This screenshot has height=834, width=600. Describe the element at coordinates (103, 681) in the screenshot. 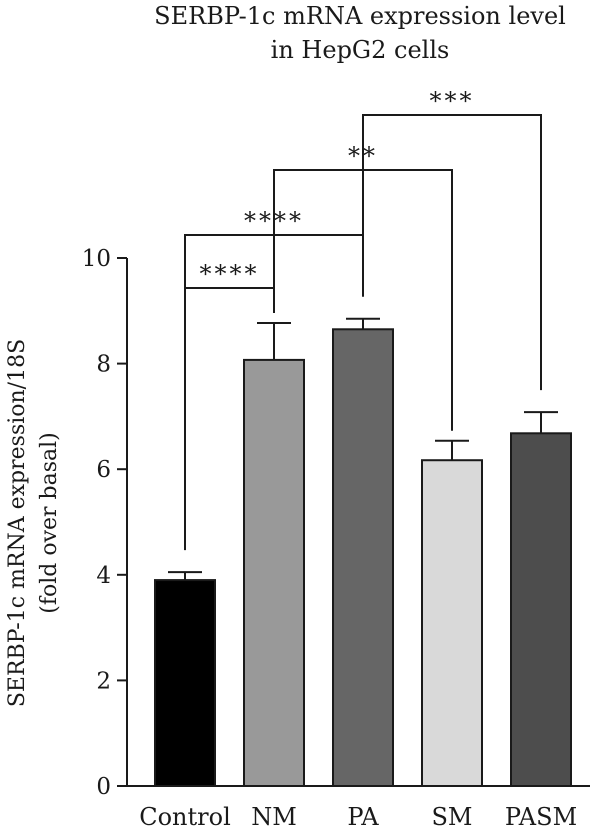

I see `y-tick-label: 2` at that location.